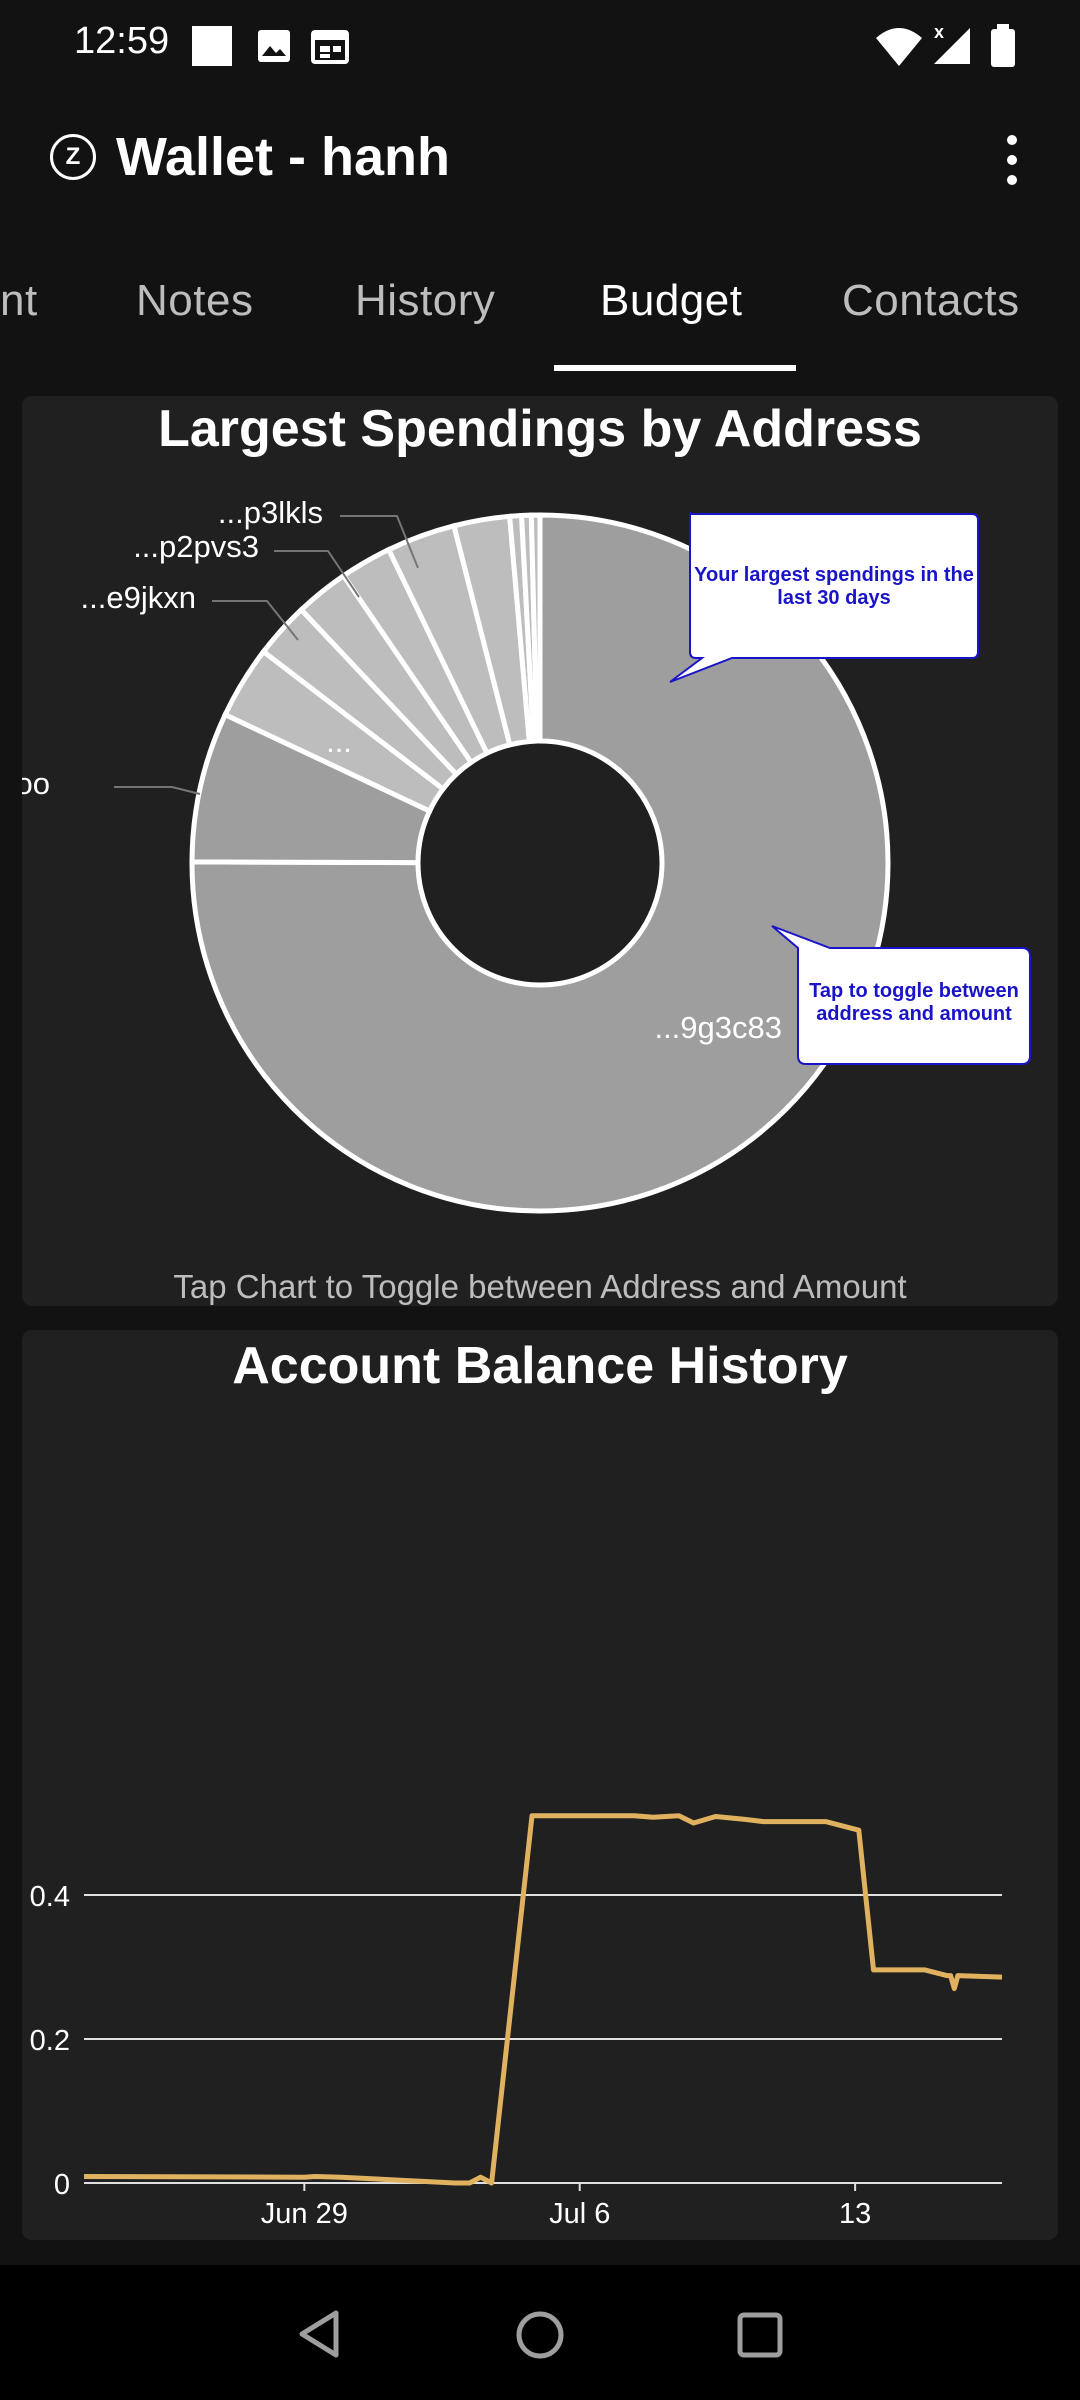 This screenshot has width=1080, height=2400. Describe the element at coordinates (540, 429) in the screenshot. I see `spendings-title: Largest Spendings by Address` at that location.